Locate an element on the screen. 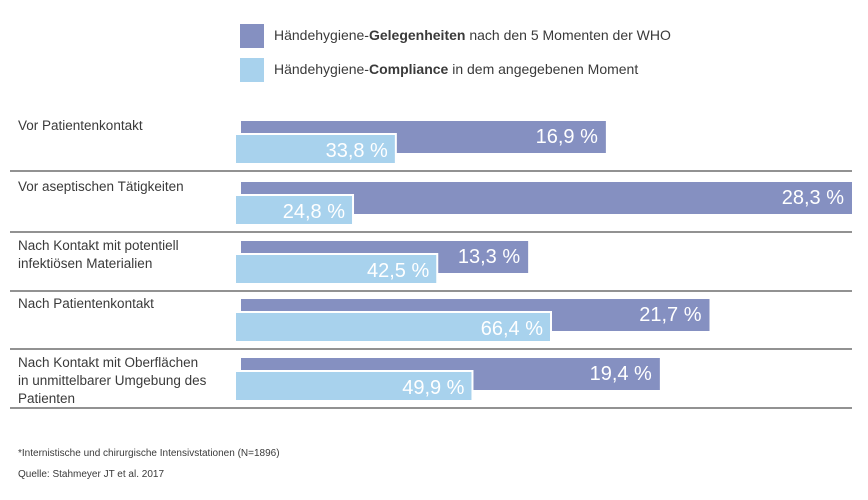 The image size is (868, 500). bar-label-opportunities: 13,3 % is located at coordinates (489, 257).